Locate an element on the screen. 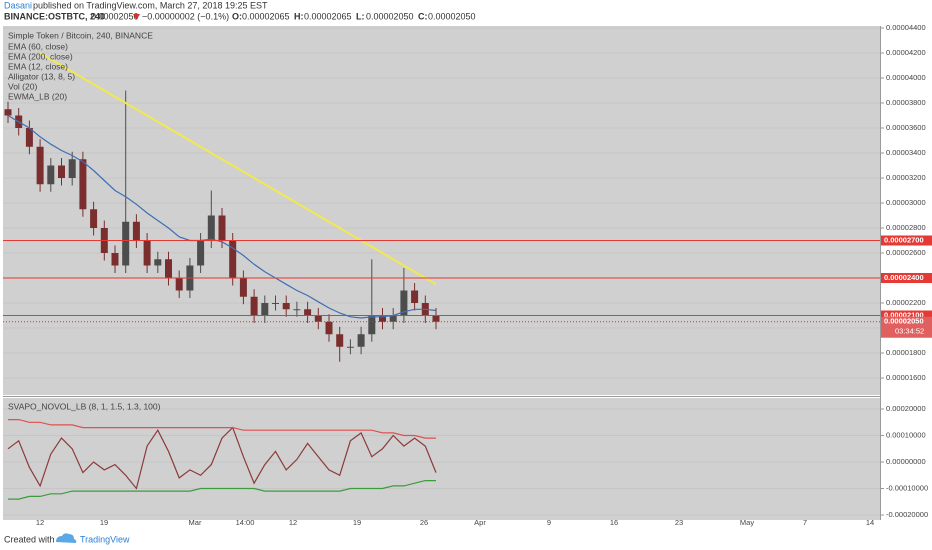  y-tick-label: 0.00003000 is located at coordinates (906, 202).